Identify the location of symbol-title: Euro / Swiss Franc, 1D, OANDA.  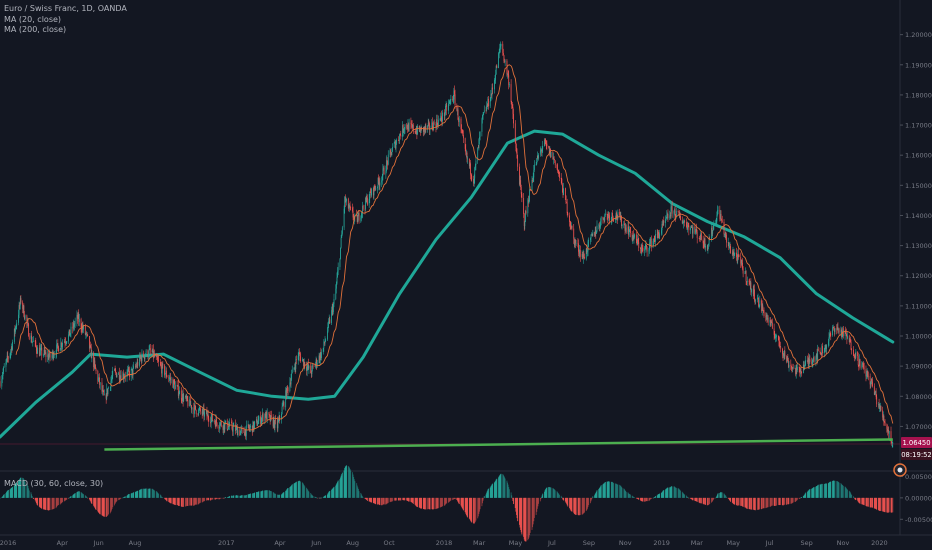
(65, 8).